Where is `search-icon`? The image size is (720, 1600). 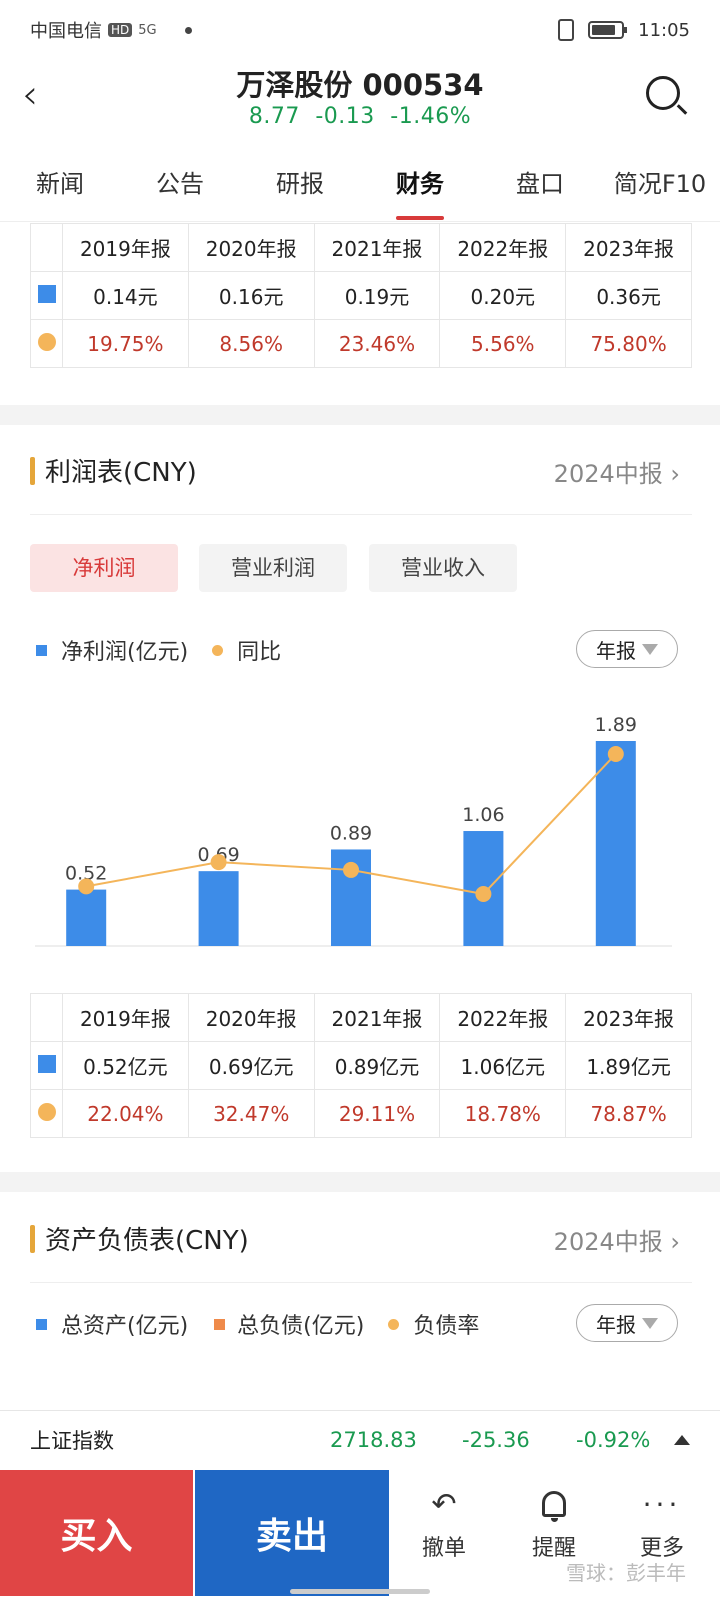
search-icon is located at coordinates (663, 93).